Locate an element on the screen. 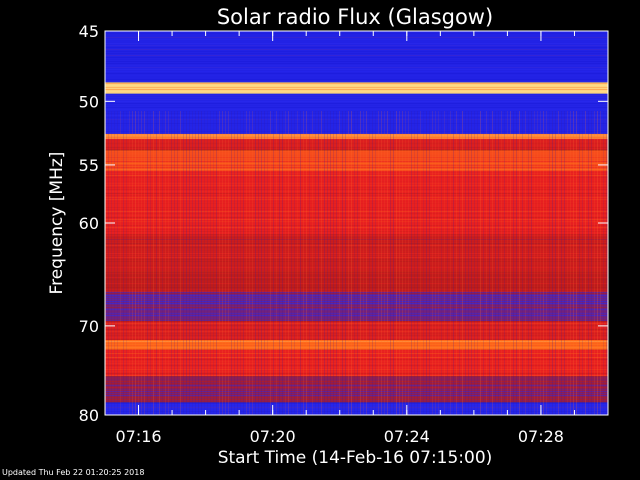  updated-timestamp: Updated Thu Feb 22 01:20:25 2018 is located at coordinates (73, 472).